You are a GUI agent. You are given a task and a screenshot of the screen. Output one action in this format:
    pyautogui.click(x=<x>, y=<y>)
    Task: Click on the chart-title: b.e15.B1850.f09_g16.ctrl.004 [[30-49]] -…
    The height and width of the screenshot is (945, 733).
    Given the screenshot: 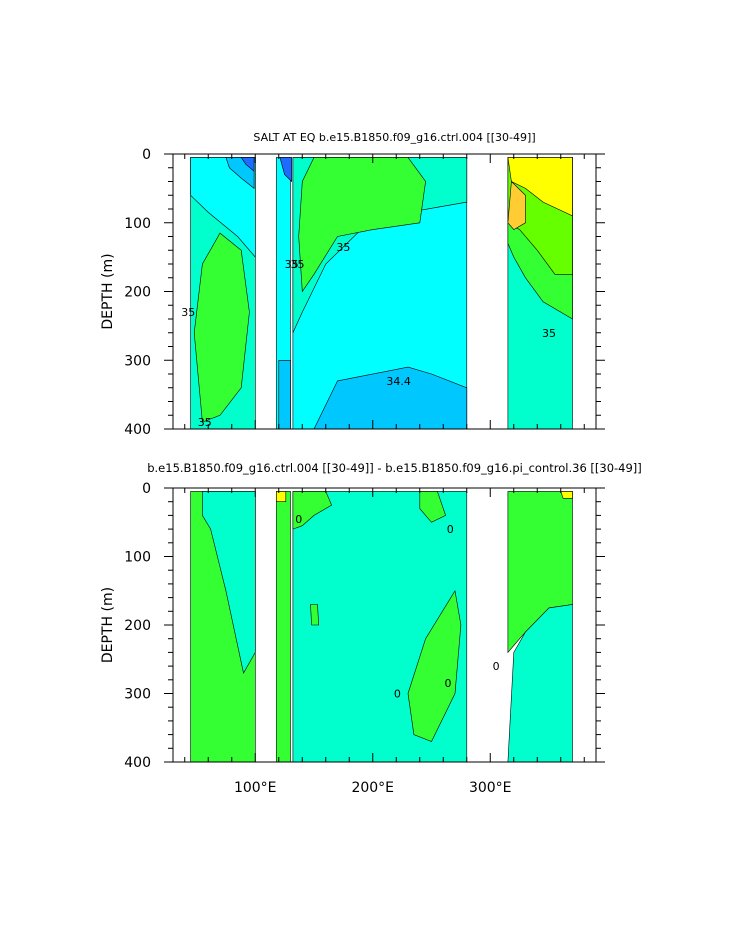 What is the action you would take?
    pyautogui.click(x=394, y=468)
    